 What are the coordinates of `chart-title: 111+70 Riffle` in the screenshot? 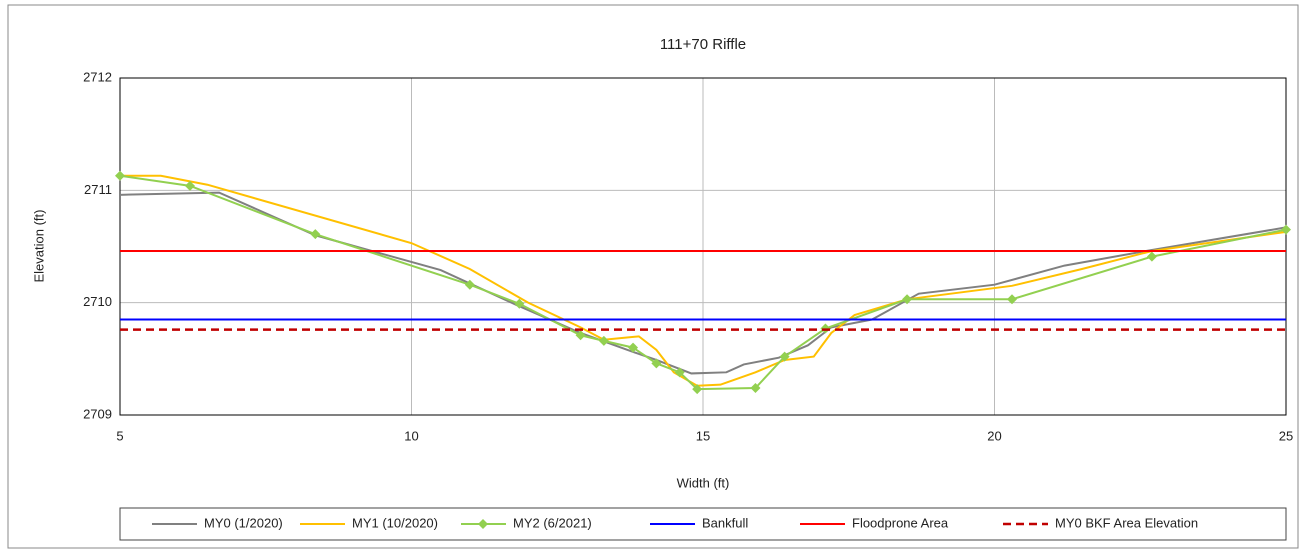 It's located at (703, 44).